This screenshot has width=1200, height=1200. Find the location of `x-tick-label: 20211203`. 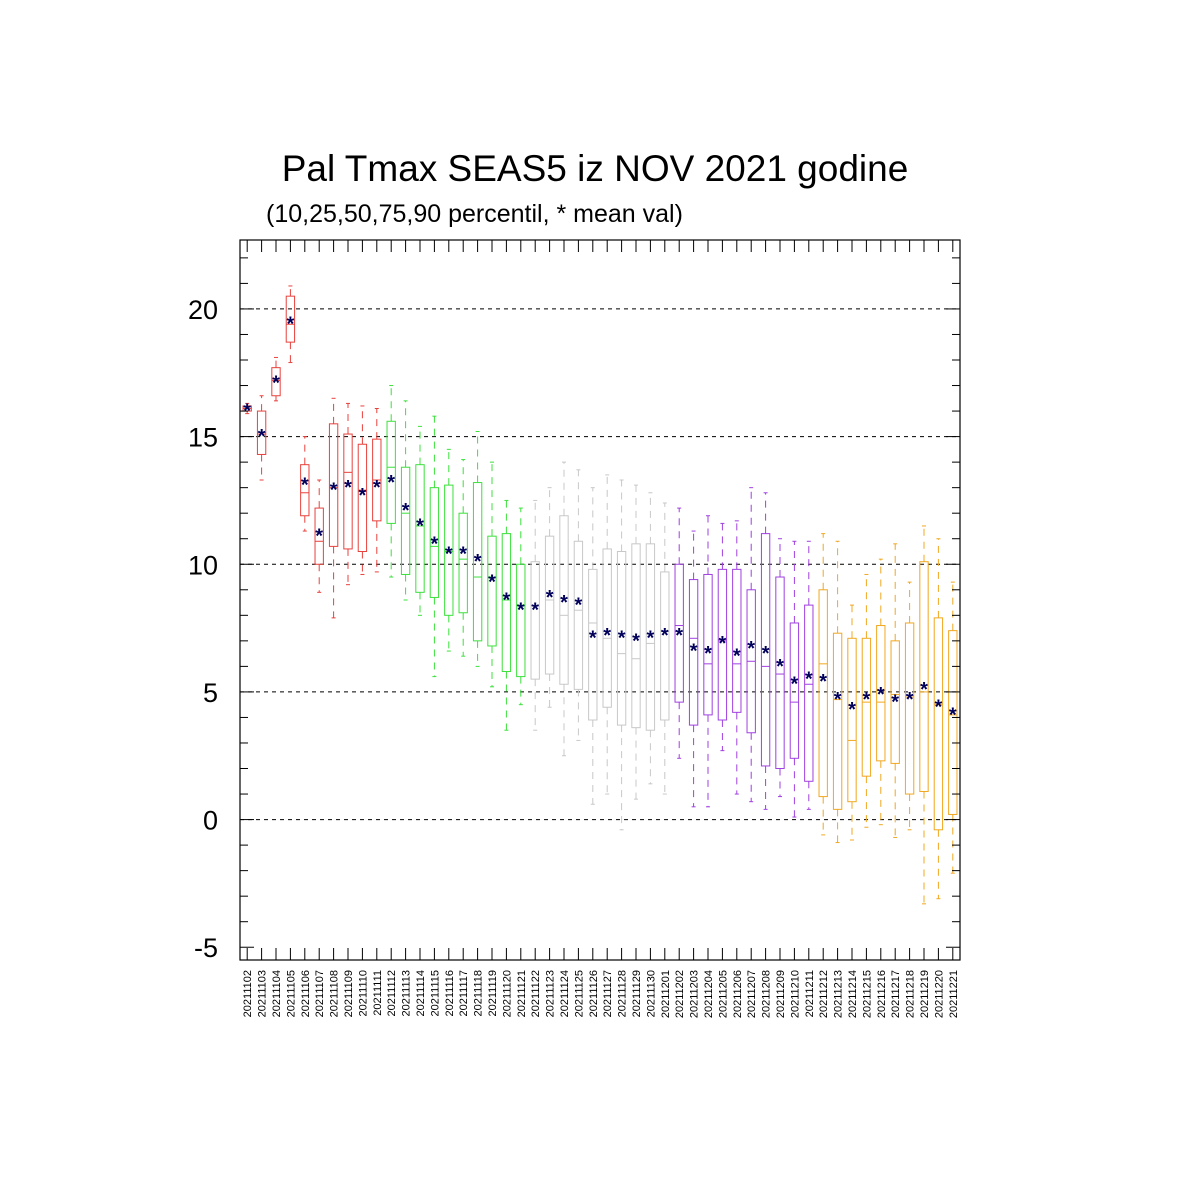

x-tick-label: 20211203 is located at coordinates (695, 994).